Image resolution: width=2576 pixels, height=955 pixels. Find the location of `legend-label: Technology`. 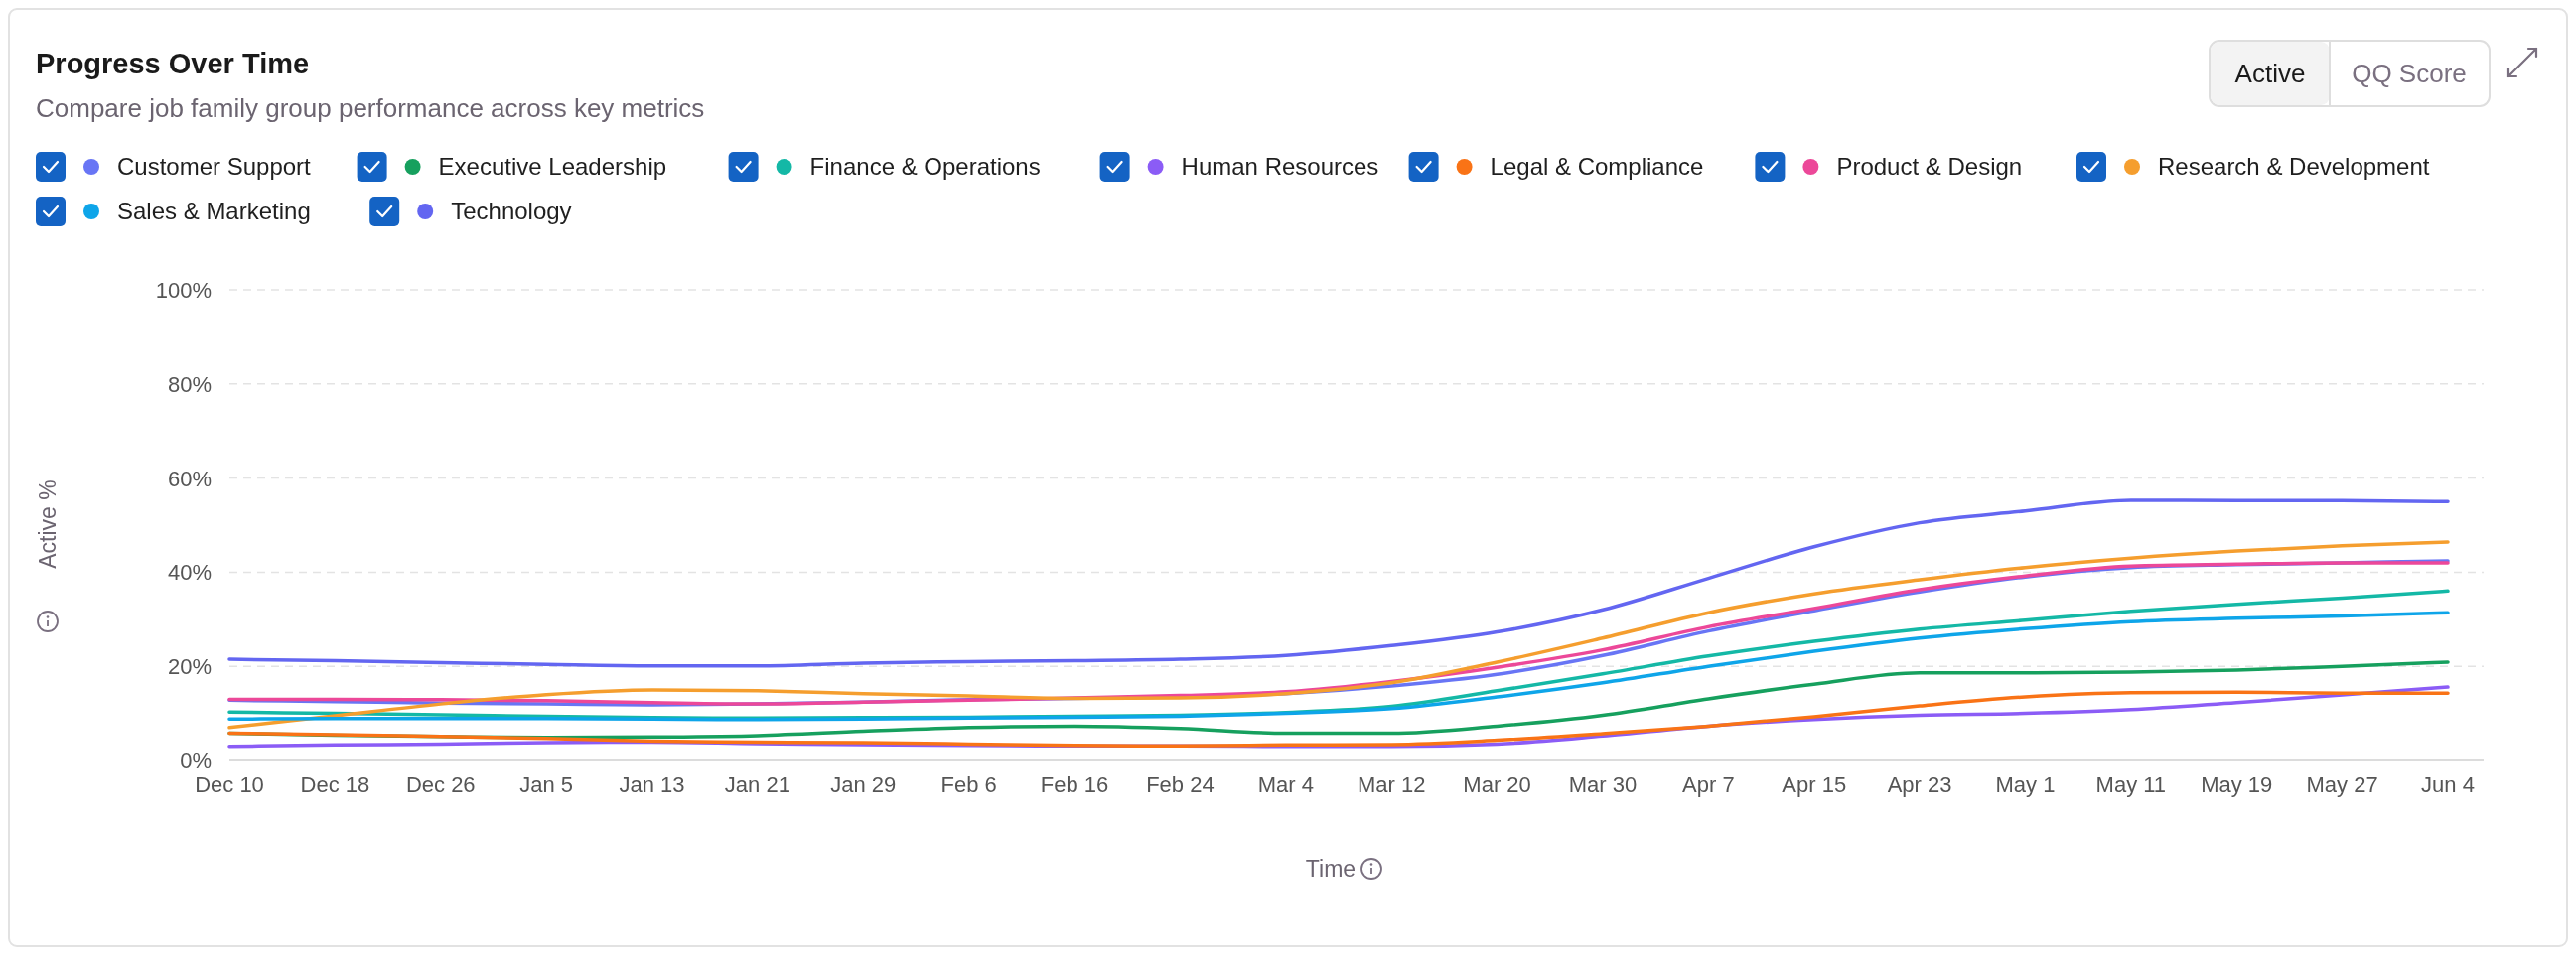

legend-label: Technology is located at coordinates (511, 211).